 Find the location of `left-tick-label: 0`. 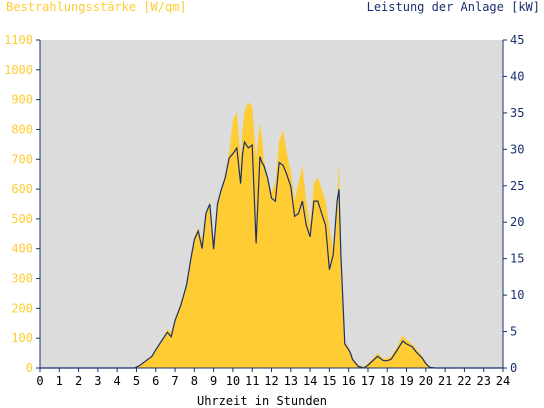

left-tick-label: 0 is located at coordinates (29, 368).